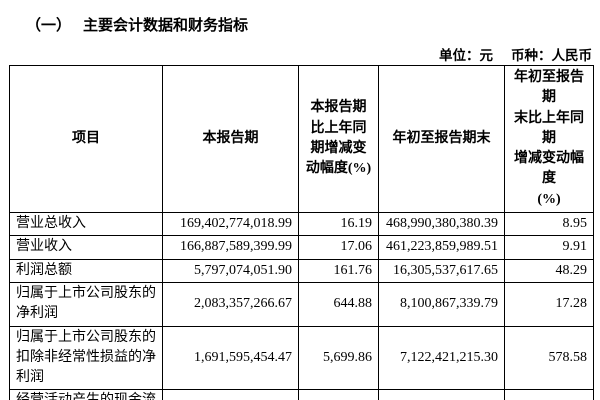 The height and width of the screenshot is (400, 600). I want to click on cell-current-period-change: 47.83, so click(338, 394).